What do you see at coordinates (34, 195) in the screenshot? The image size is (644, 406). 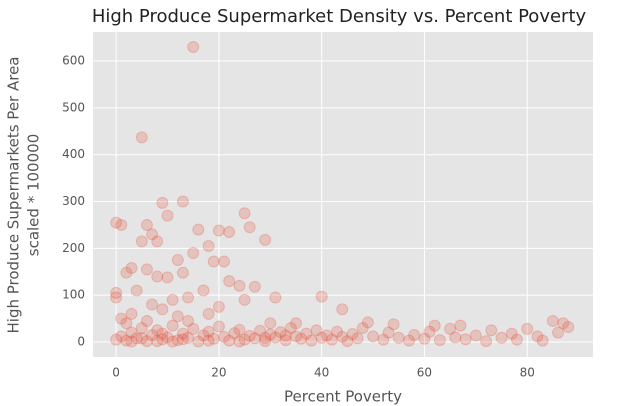 I see `y-axis-label: scaled * 100000` at bounding box center [34, 195].